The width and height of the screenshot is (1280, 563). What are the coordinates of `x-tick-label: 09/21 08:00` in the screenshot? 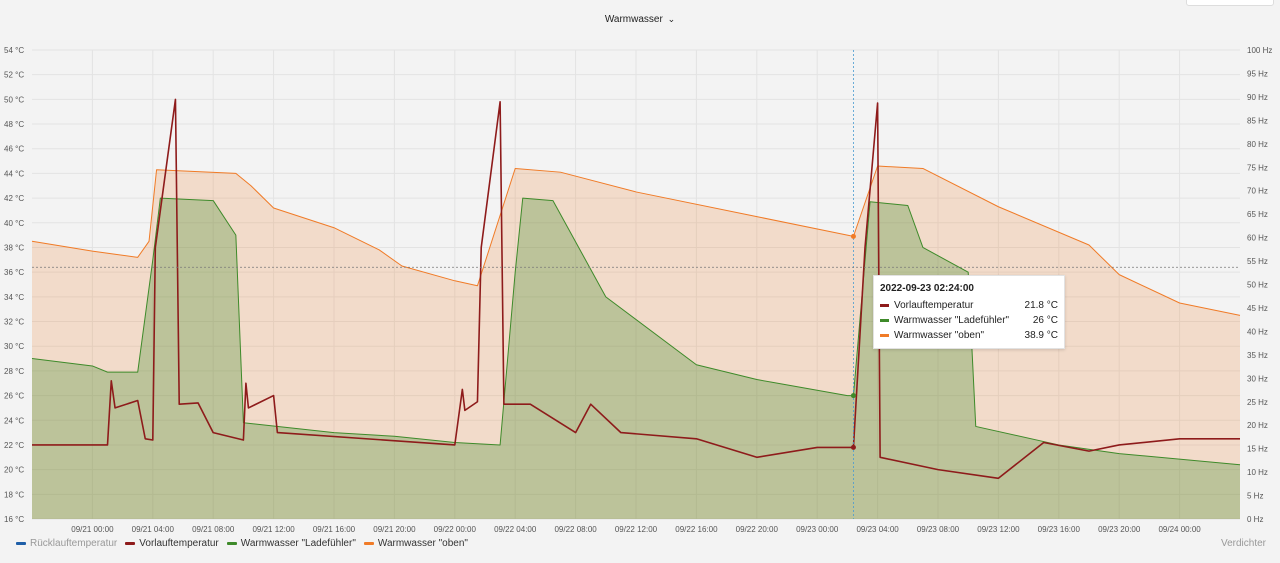 It's located at (213, 529).